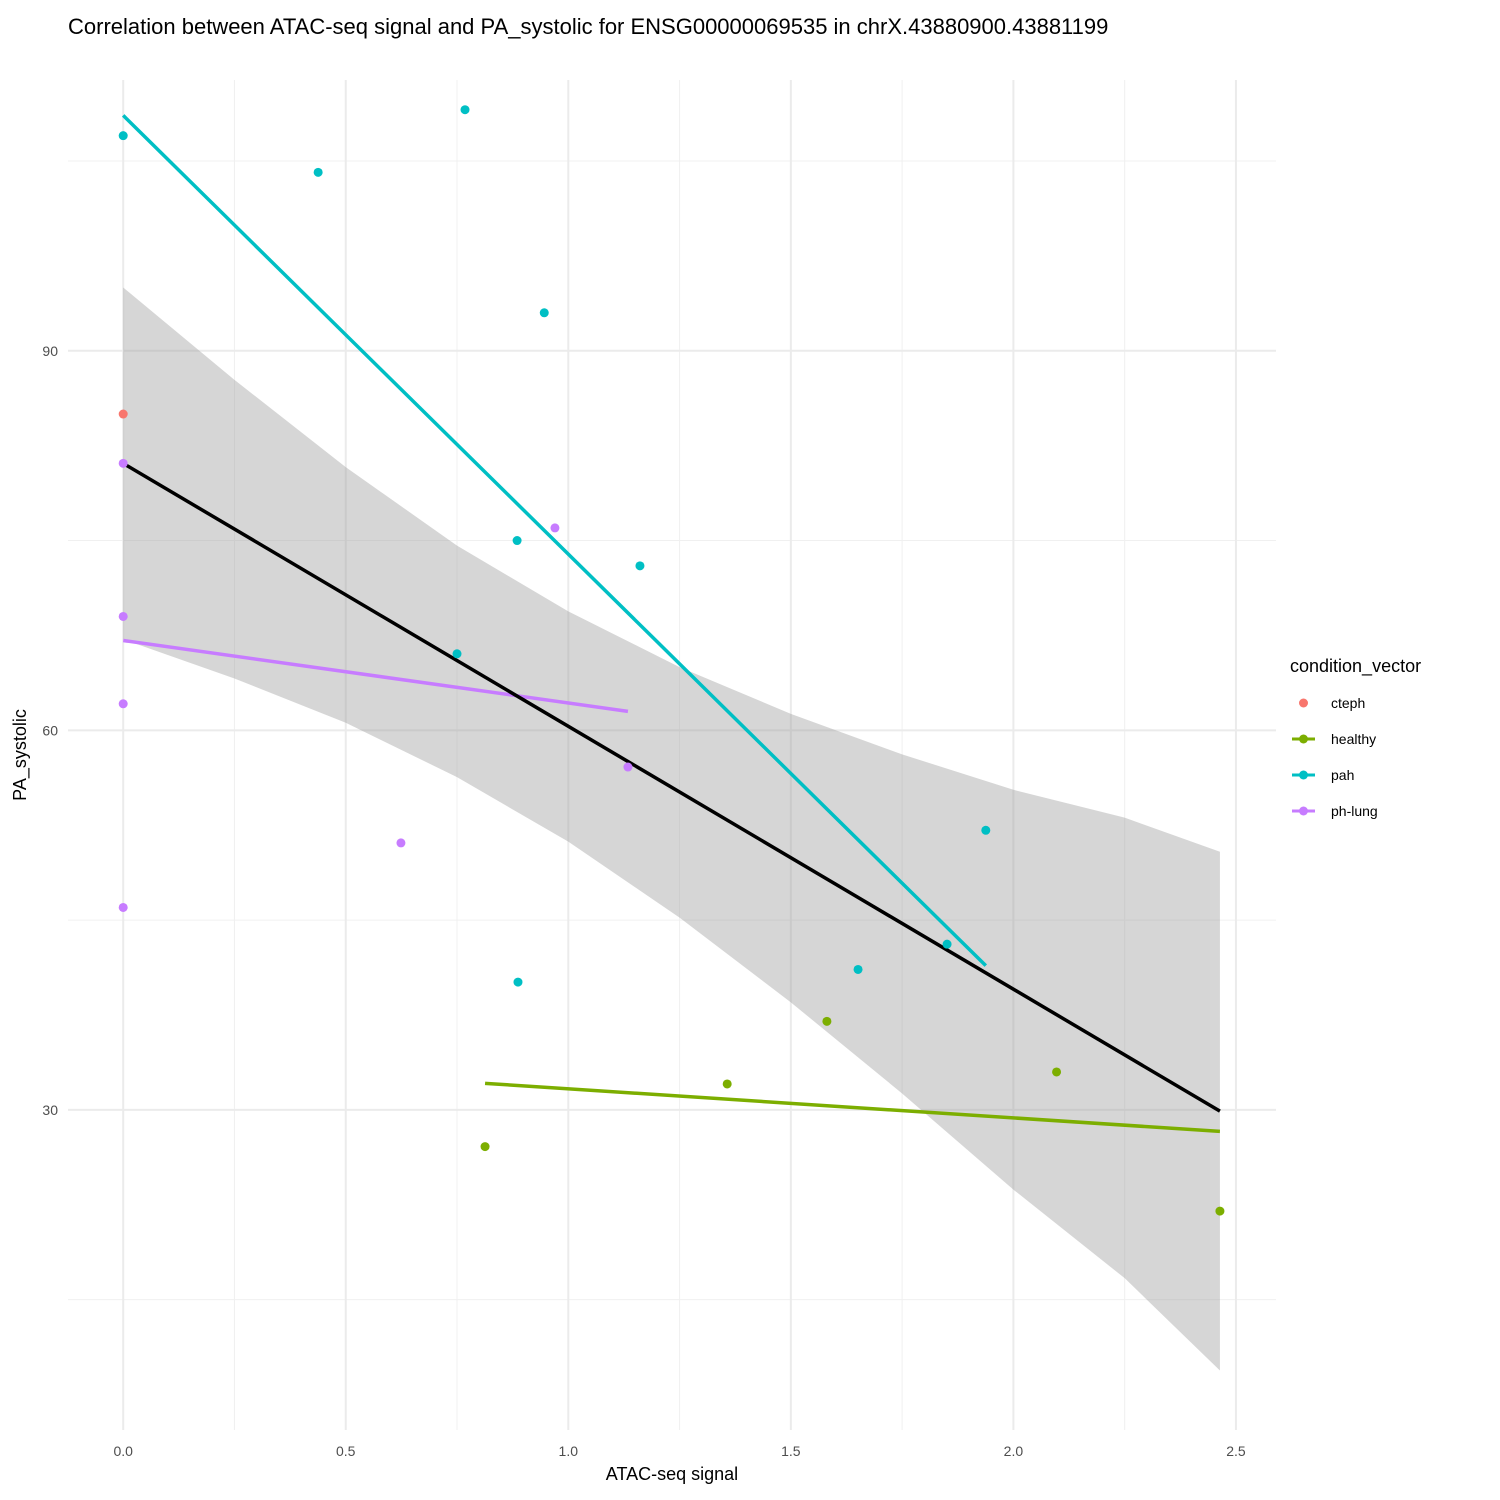 The image size is (1500, 1500). Describe the element at coordinates (672, 1474) in the screenshot. I see `x-axis-title: ATAC-seq signal` at that location.